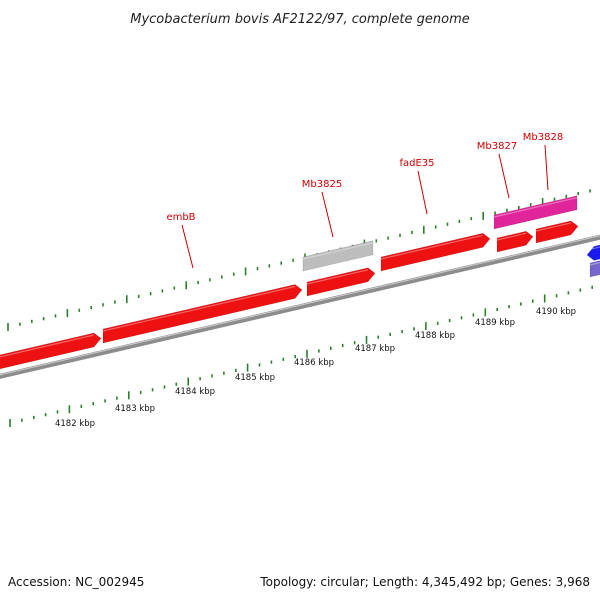  I want to click on gene-label: Mb3825, so click(322, 184).